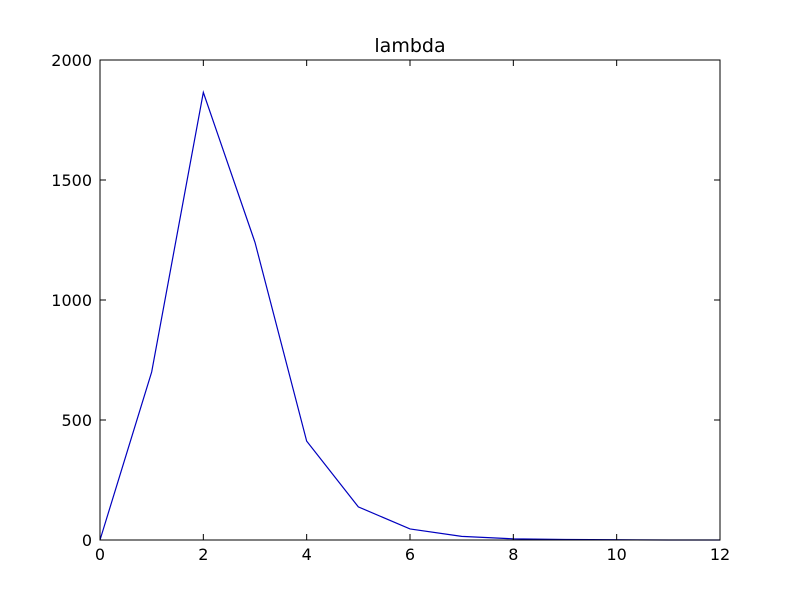  I want to click on x-tick-label: 2, so click(203, 554).